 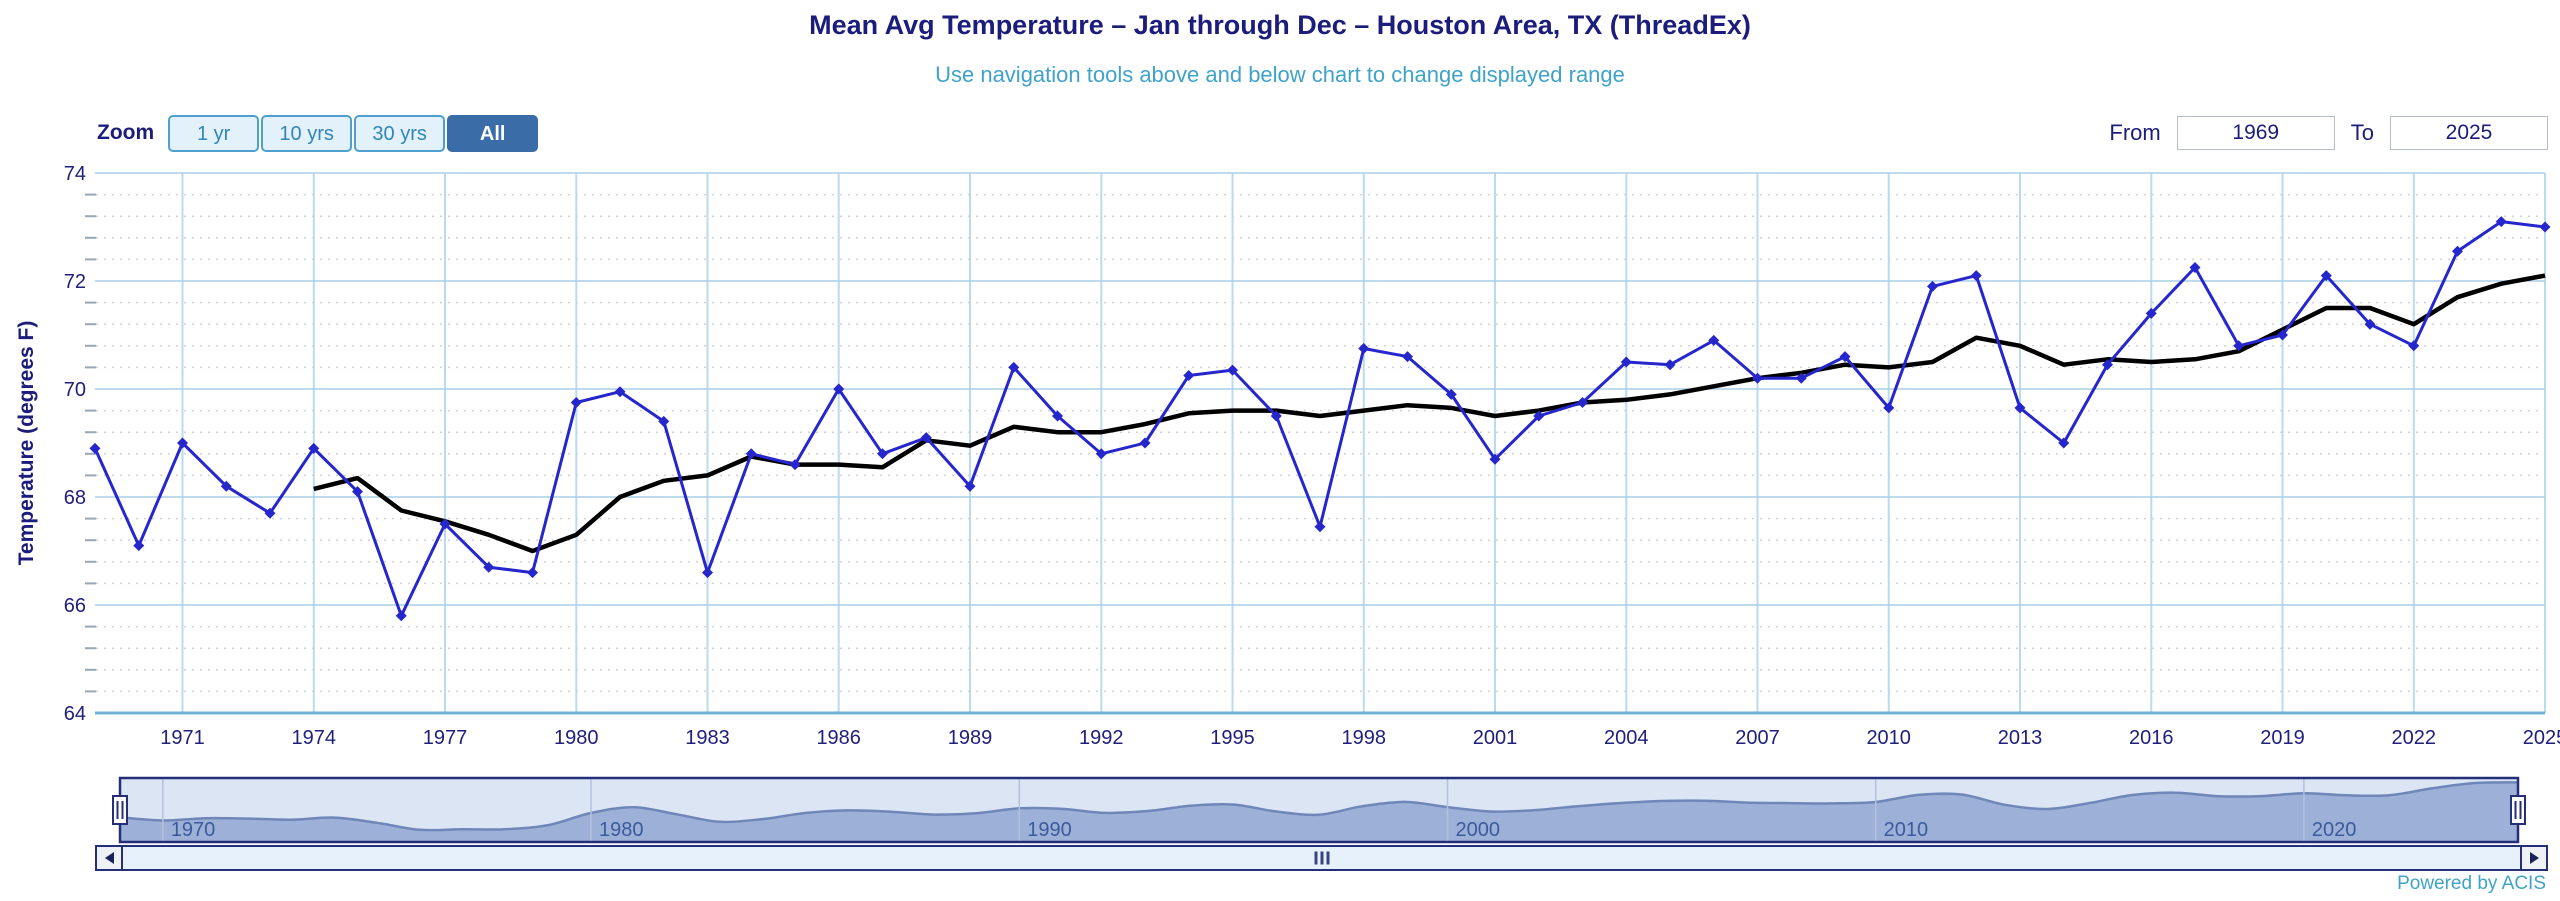 I want to click on svg-text: 1970, so click(x=193, y=830).